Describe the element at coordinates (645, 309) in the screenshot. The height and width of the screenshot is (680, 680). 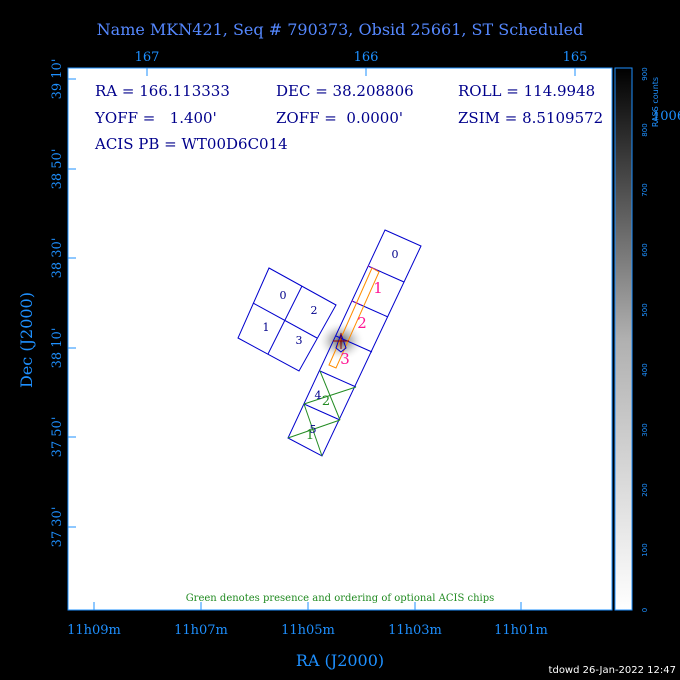
I see `colorbar-tick-label: 500` at that location.